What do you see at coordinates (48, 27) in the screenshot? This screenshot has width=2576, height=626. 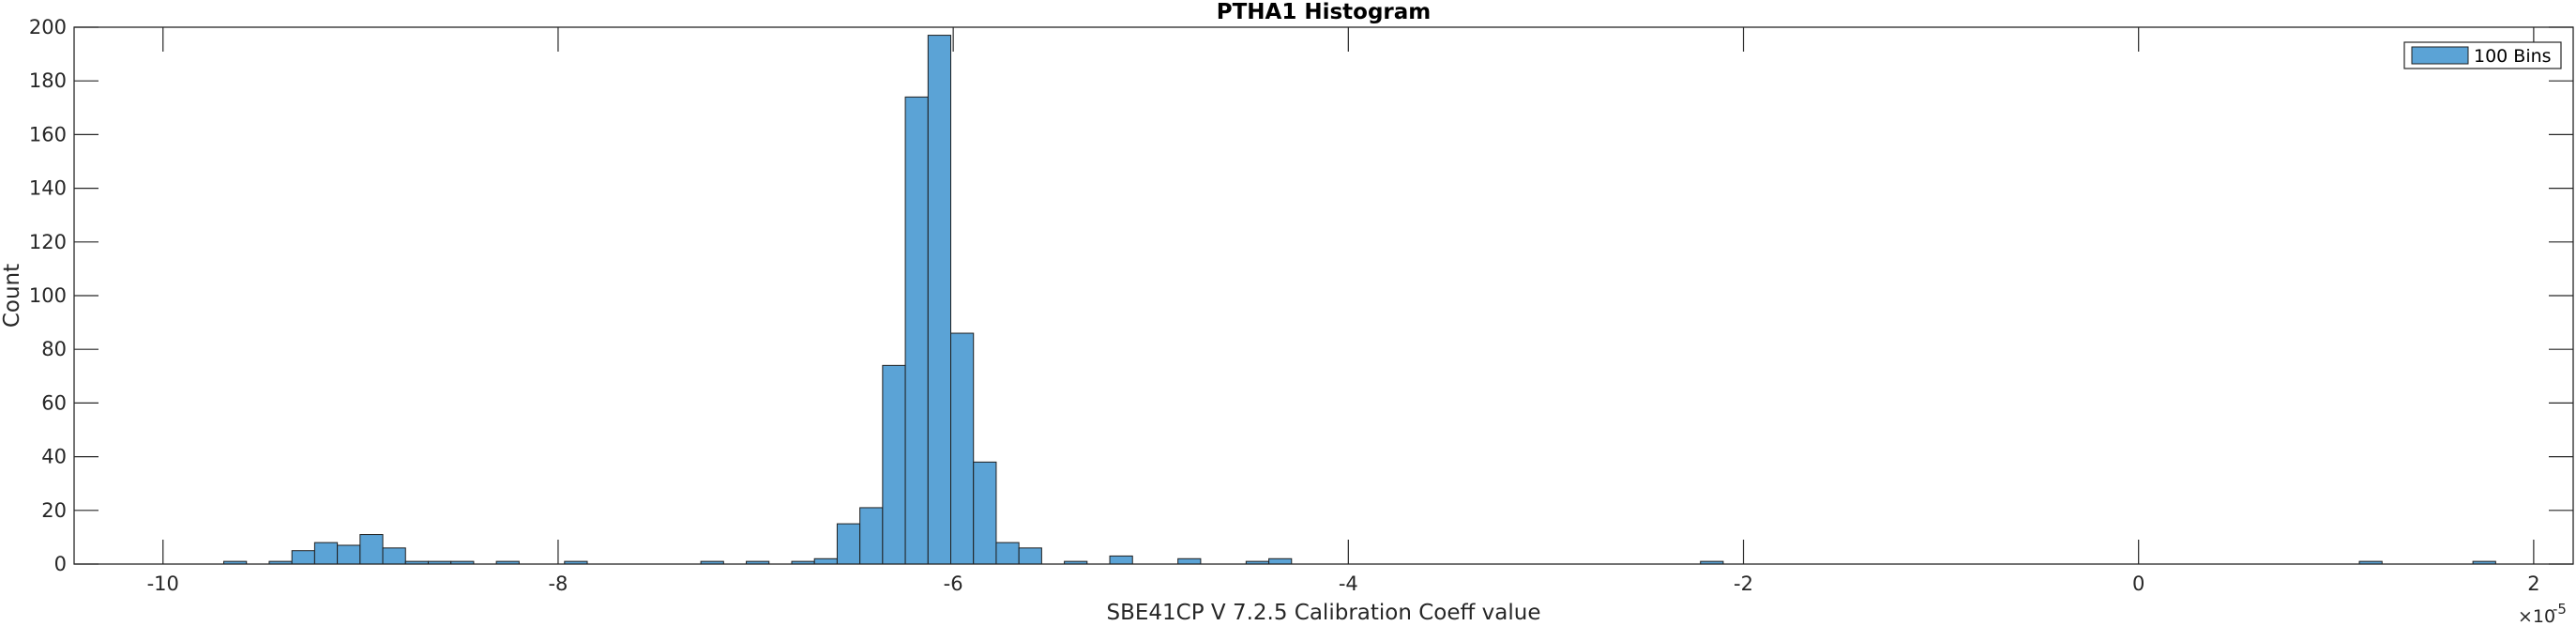 I see `y-tick-label: 200` at bounding box center [48, 27].